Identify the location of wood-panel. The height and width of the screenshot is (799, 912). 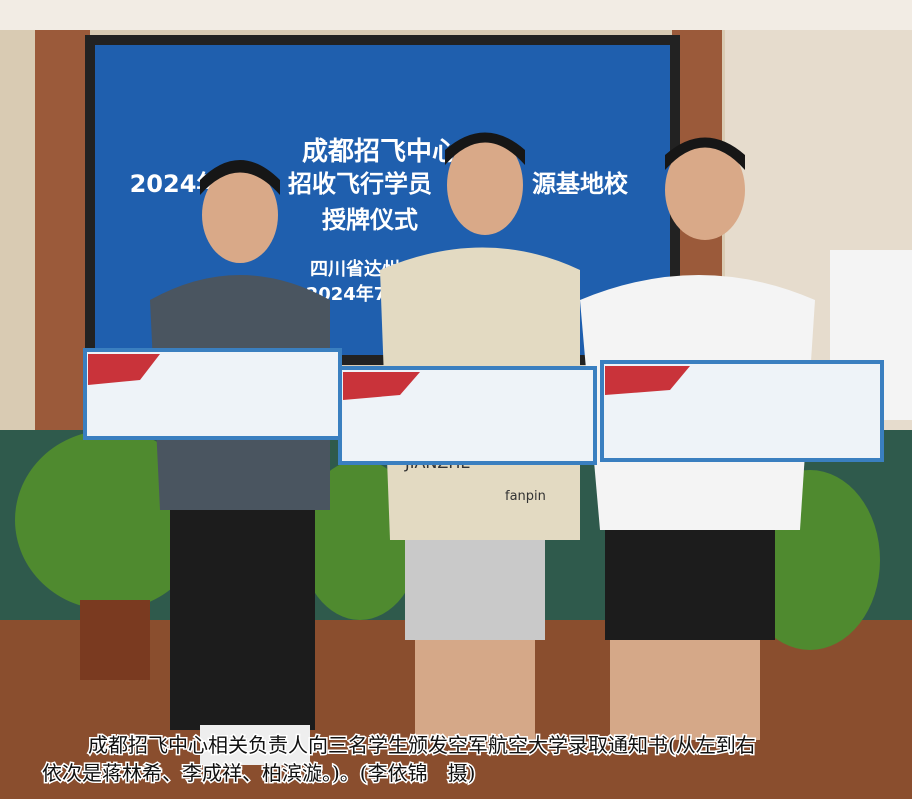
(62, 230).